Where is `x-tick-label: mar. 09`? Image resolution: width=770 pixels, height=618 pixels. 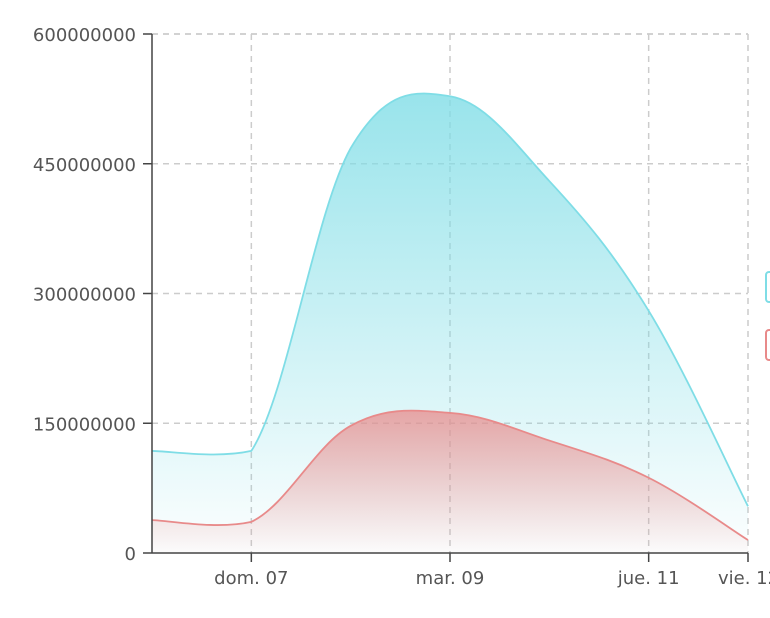
x-tick-label: mar. 09 is located at coordinates (450, 578).